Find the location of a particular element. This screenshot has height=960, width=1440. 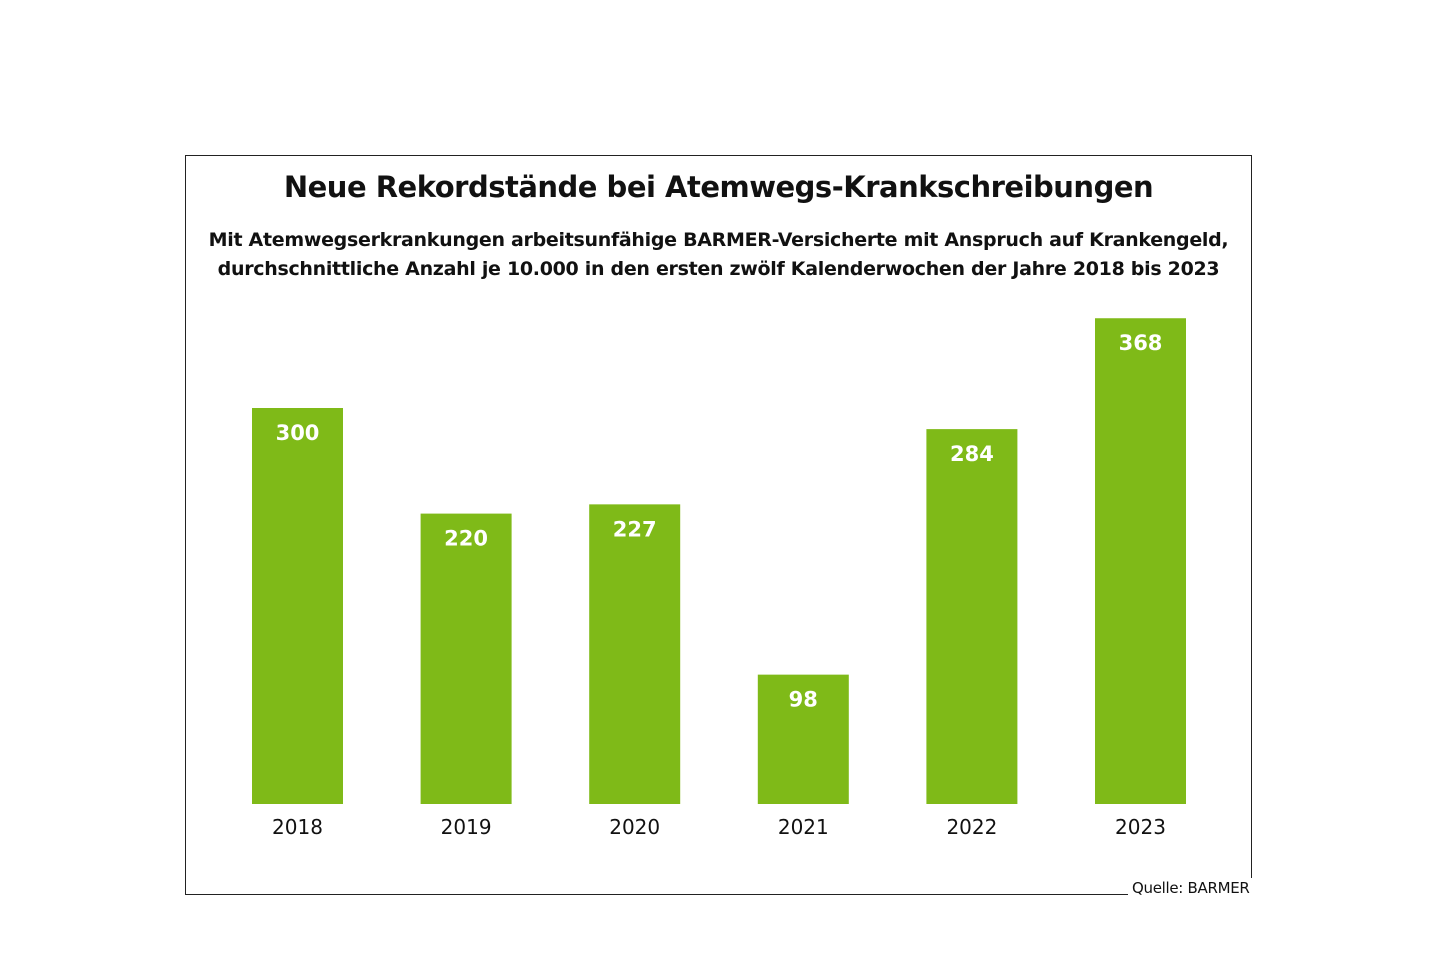

frame-border-top is located at coordinates (718, 155).